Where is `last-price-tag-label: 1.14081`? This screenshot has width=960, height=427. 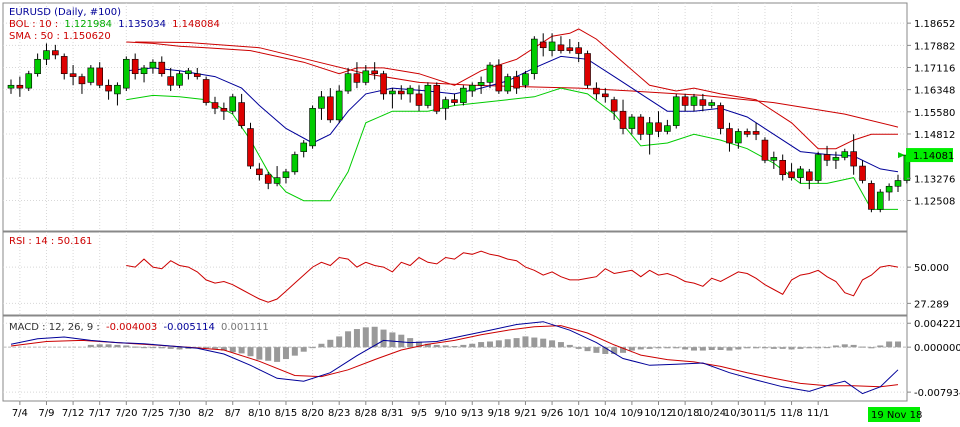
last-price-tag-label: 1.14081 is located at coordinates (933, 156).